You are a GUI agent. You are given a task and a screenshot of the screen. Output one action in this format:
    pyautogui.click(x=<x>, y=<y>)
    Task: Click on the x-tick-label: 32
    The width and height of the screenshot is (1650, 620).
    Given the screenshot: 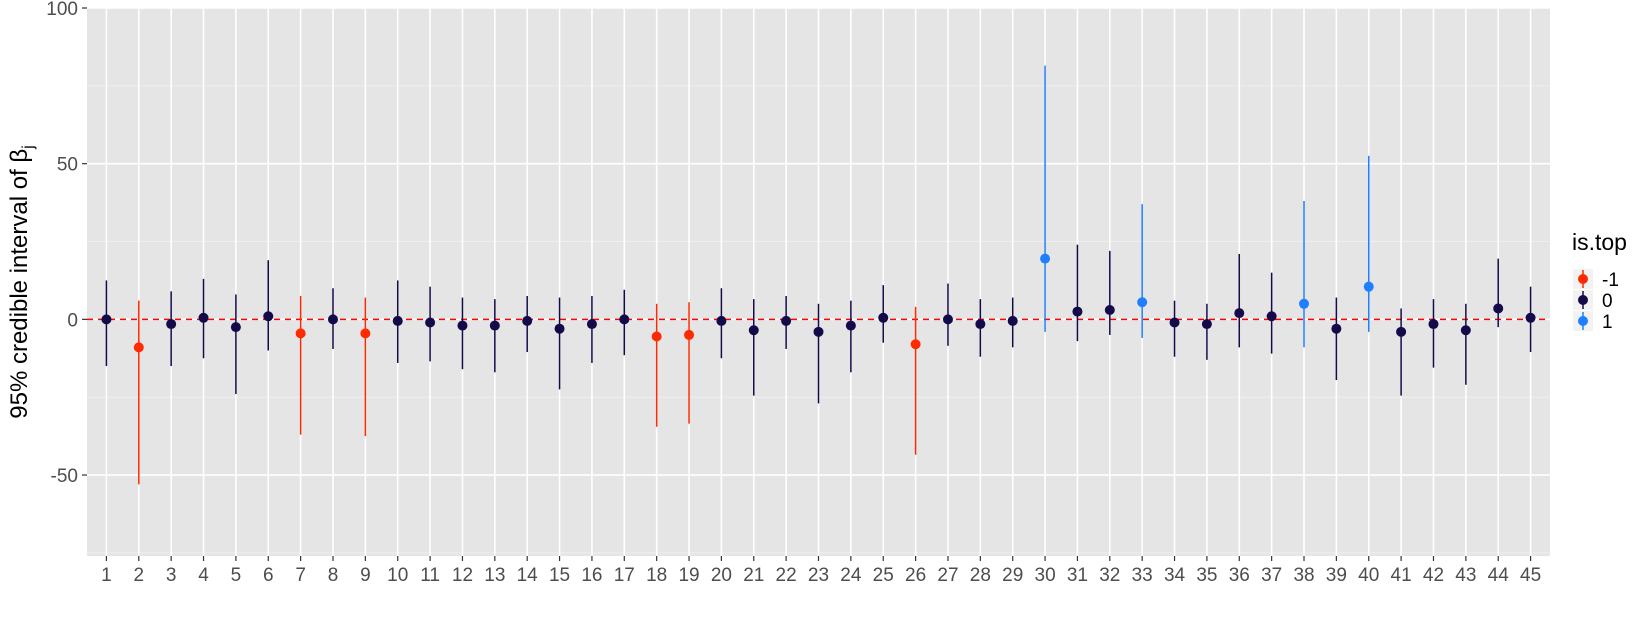 What is the action you would take?
    pyautogui.click(x=1109, y=575)
    